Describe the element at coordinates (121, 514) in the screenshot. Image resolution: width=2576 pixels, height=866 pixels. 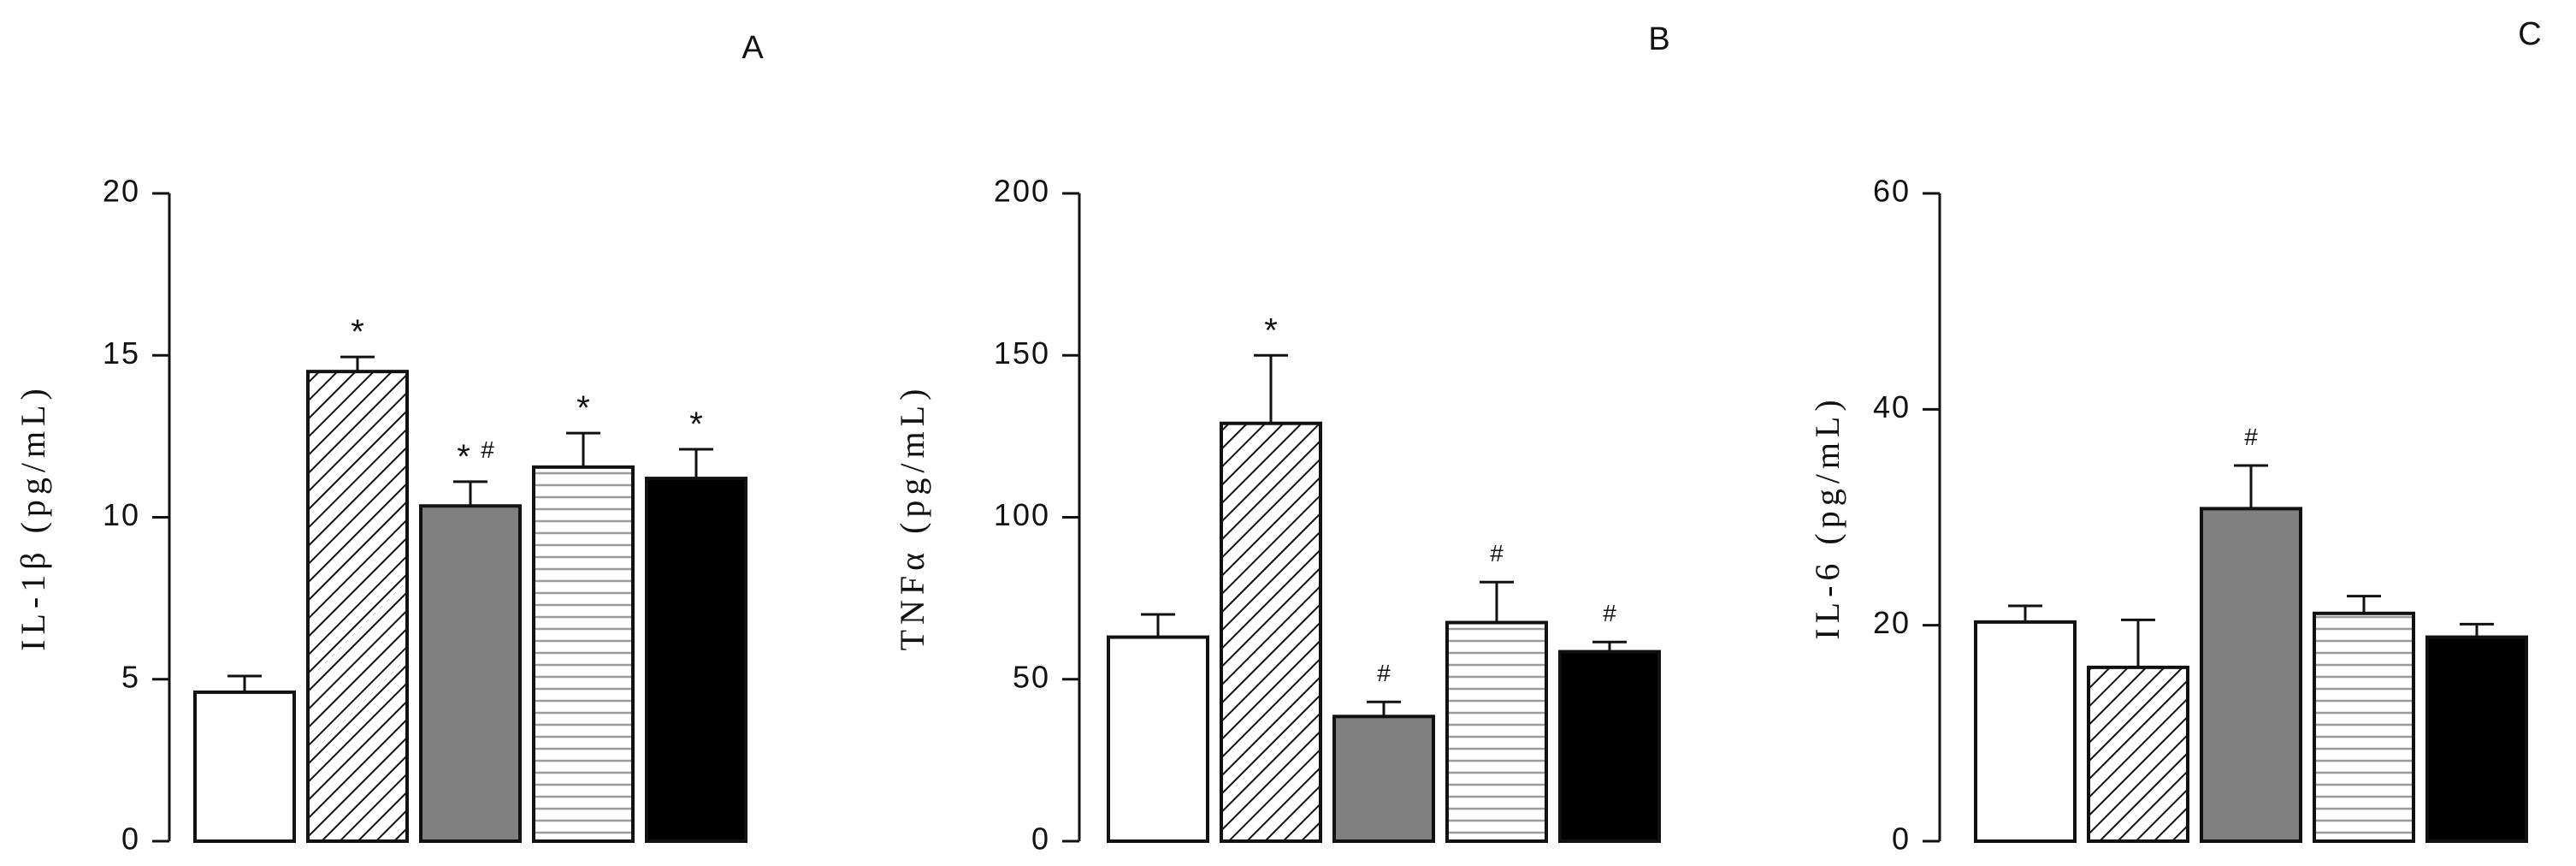
I see `y-tick-label: 10` at that location.